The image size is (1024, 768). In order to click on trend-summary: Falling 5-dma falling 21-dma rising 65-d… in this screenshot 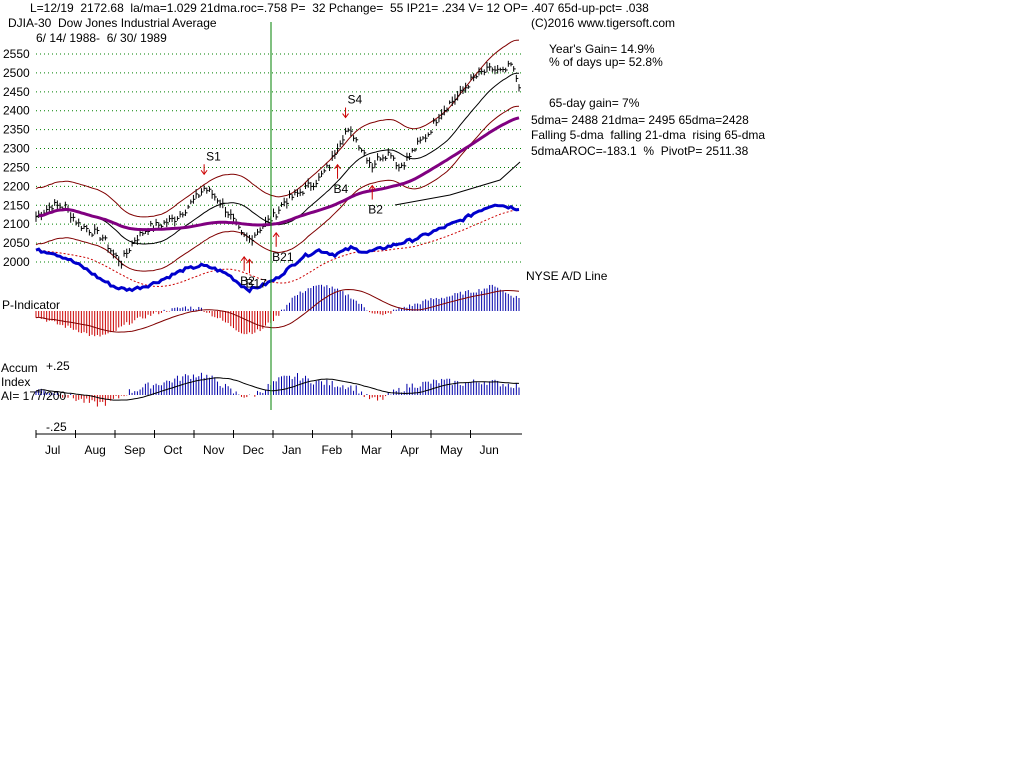, I will do `click(648, 135)`.